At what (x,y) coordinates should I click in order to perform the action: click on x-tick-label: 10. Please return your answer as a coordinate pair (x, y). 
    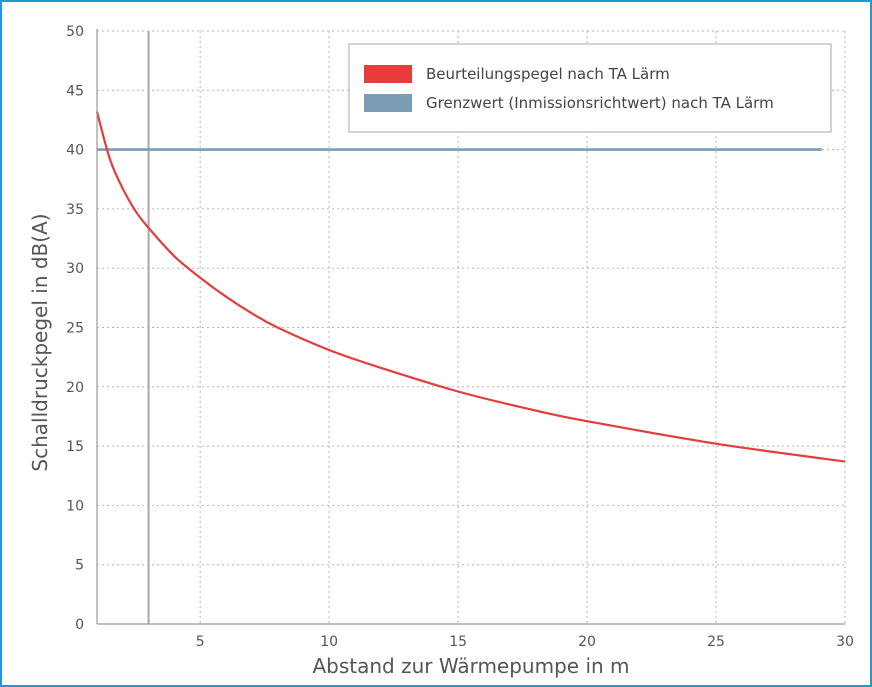
    Looking at the image, I should click on (329, 642).